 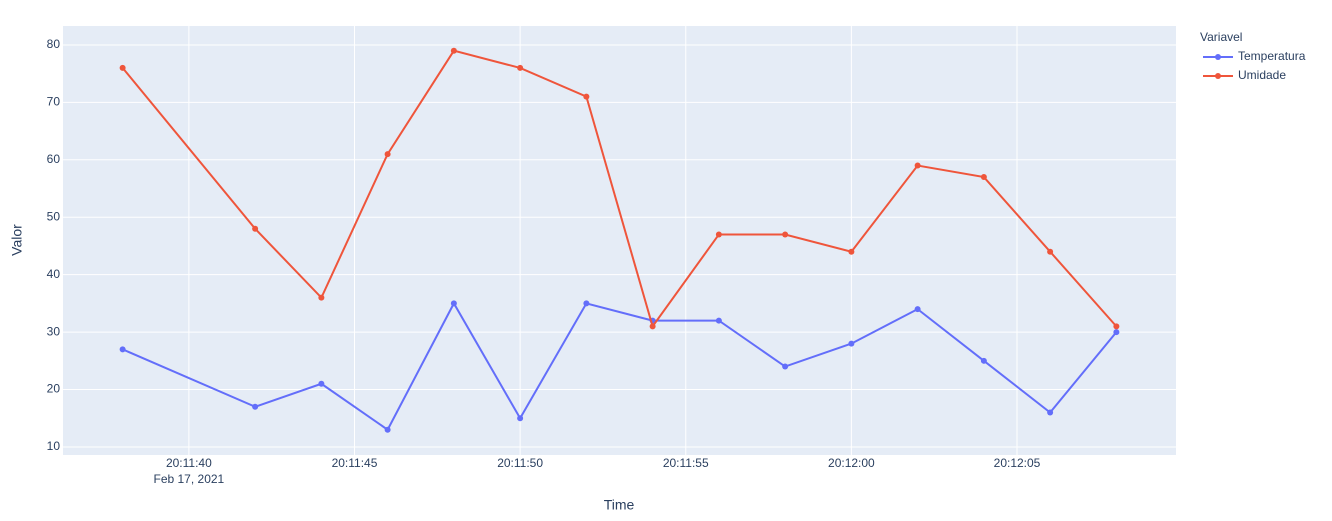 What do you see at coordinates (54, 216) in the screenshot?
I see `y-tick-label: 50` at bounding box center [54, 216].